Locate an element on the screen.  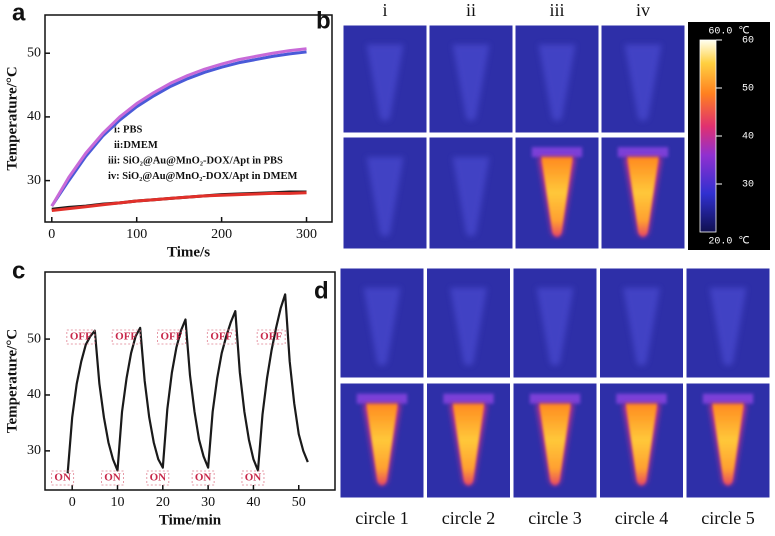
column-label: circle 5 is located at coordinates (727, 518).